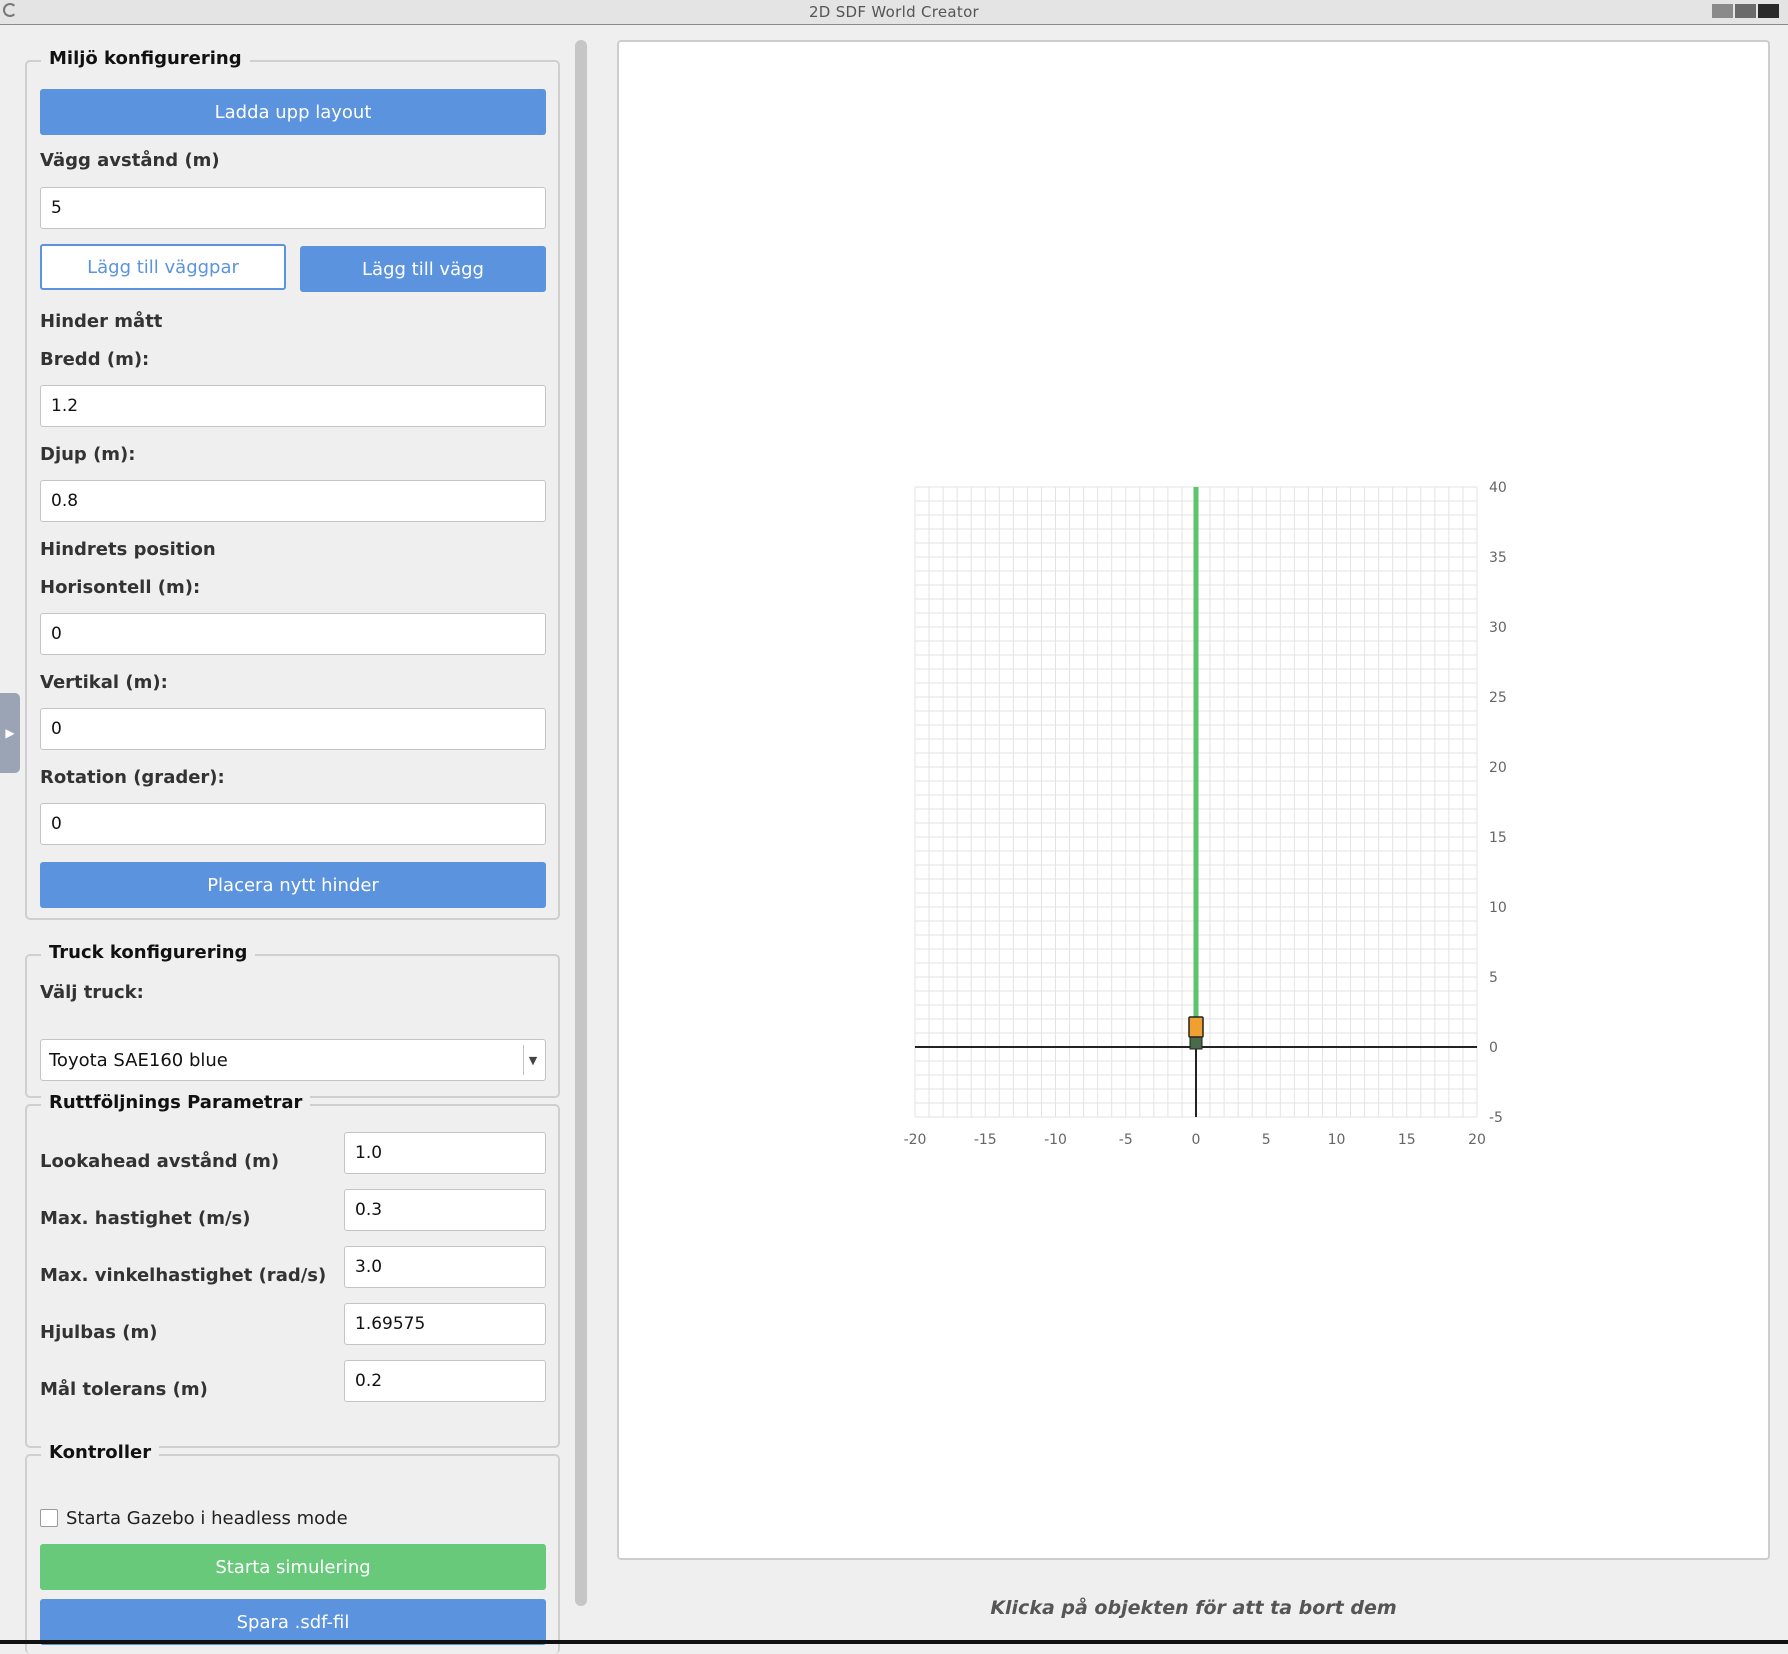 This screenshot has height=1654, width=1788. I want to click on x-tick-label: 20, so click(1477, 1140).